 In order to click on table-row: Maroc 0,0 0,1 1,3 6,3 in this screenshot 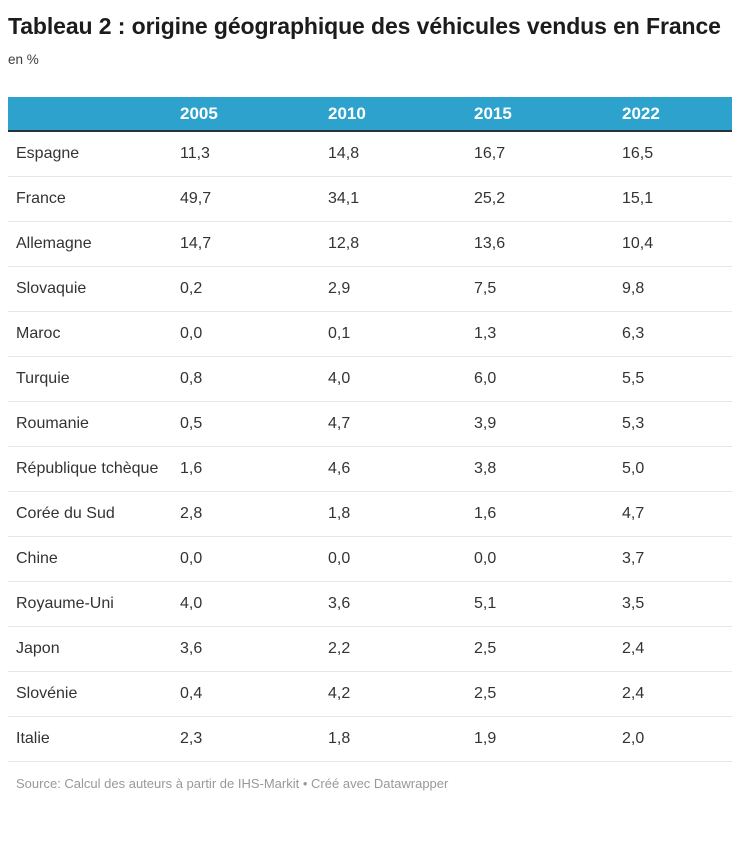, I will do `click(370, 334)`.